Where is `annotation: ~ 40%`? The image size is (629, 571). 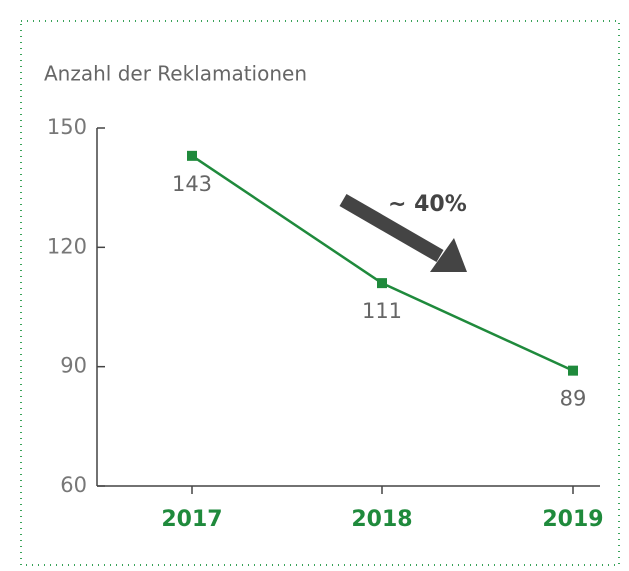 annotation: ~ 40% is located at coordinates (427, 204).